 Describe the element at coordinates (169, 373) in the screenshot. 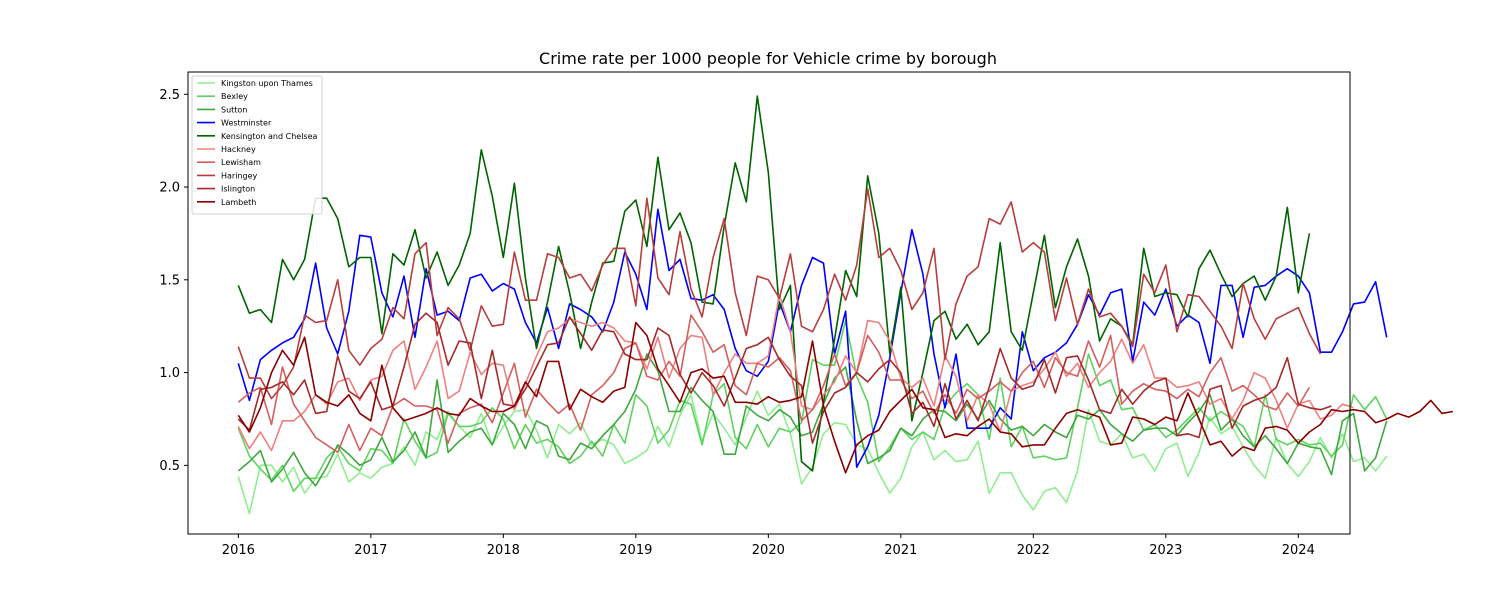

I see `y-tick-label: 1.0` at that location.